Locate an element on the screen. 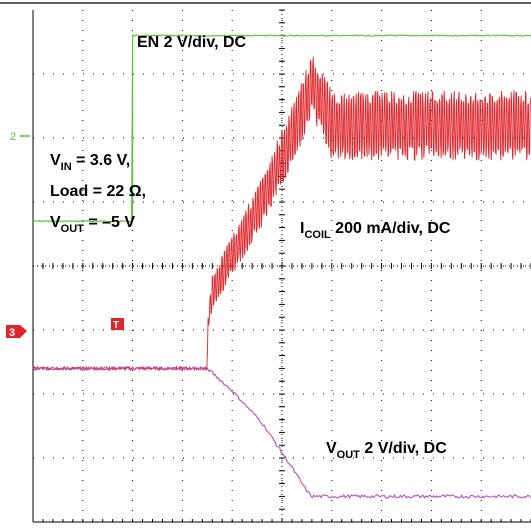 The width and height of the screenshot is (531, 529). svg-text: 2 is located at coordinates (13, 137).